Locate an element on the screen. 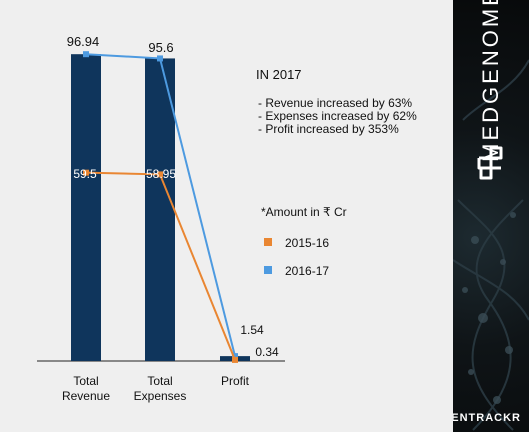  annotation-line-2: - Profit increased by 353% is located at coordinates (328, 129).